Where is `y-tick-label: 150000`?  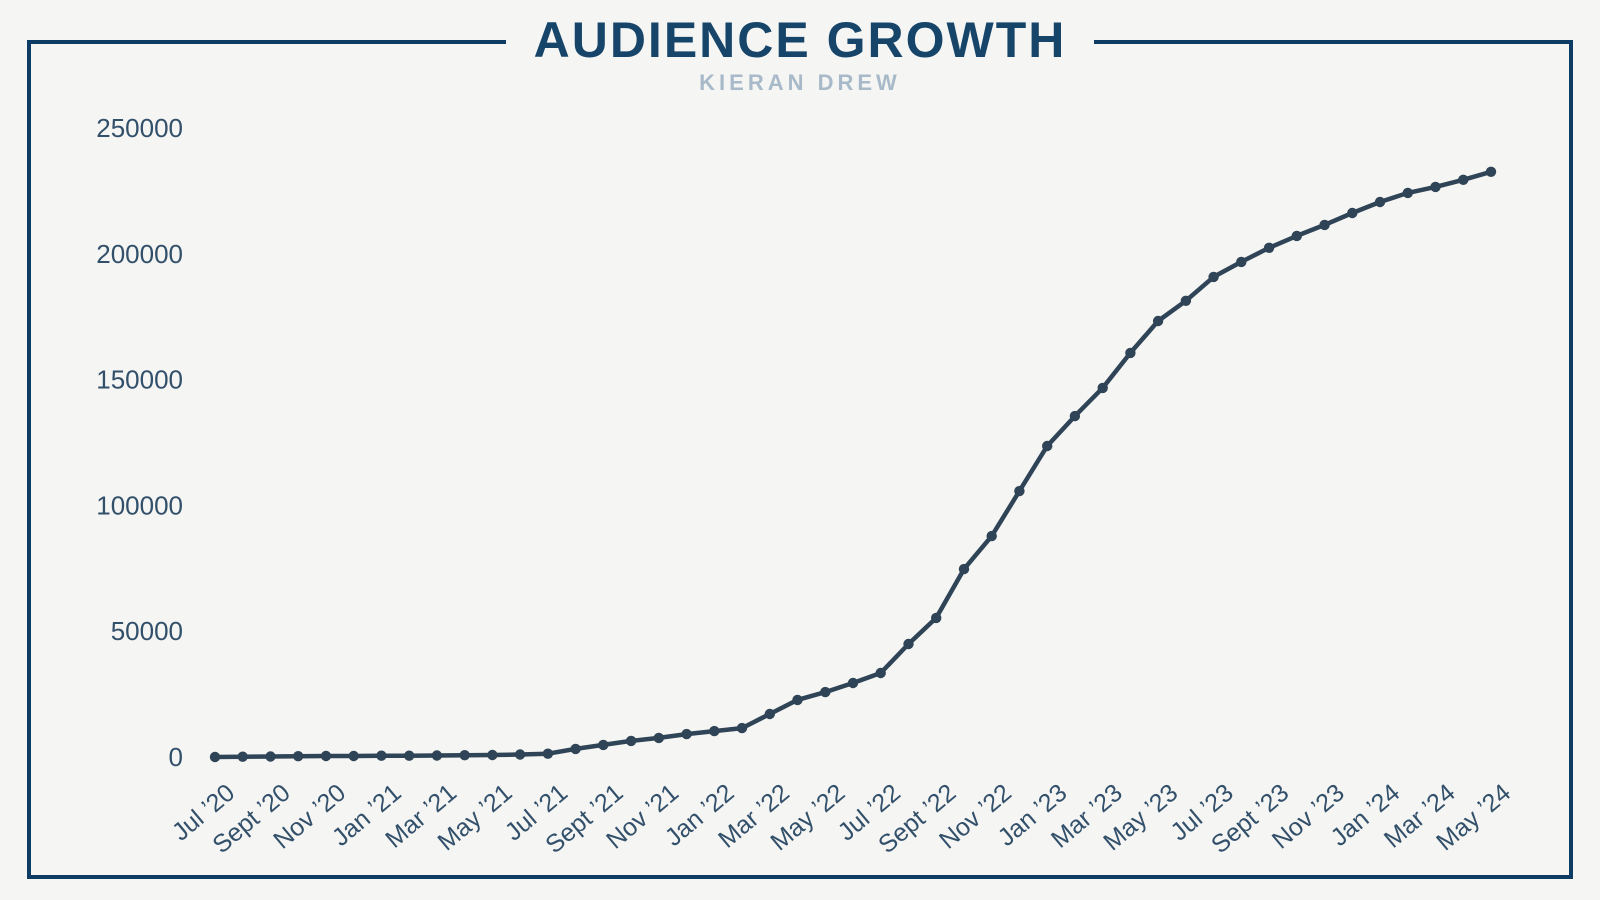
y-tick-label: 150000 is located at coordinates (139, 380).